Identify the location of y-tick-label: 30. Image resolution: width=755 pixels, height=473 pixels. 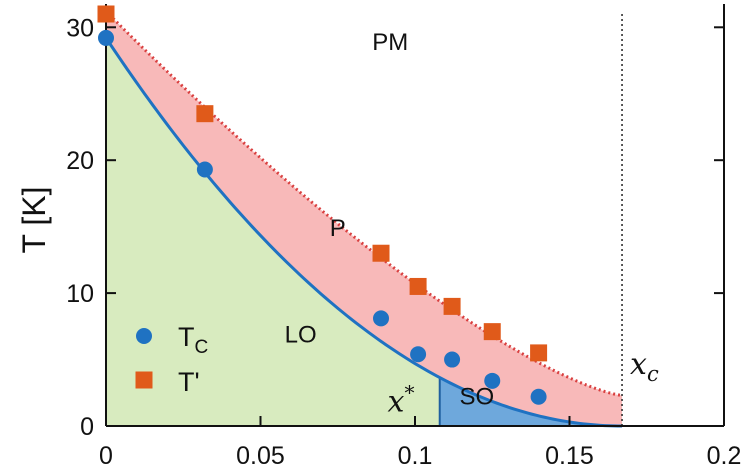
(80, 28).